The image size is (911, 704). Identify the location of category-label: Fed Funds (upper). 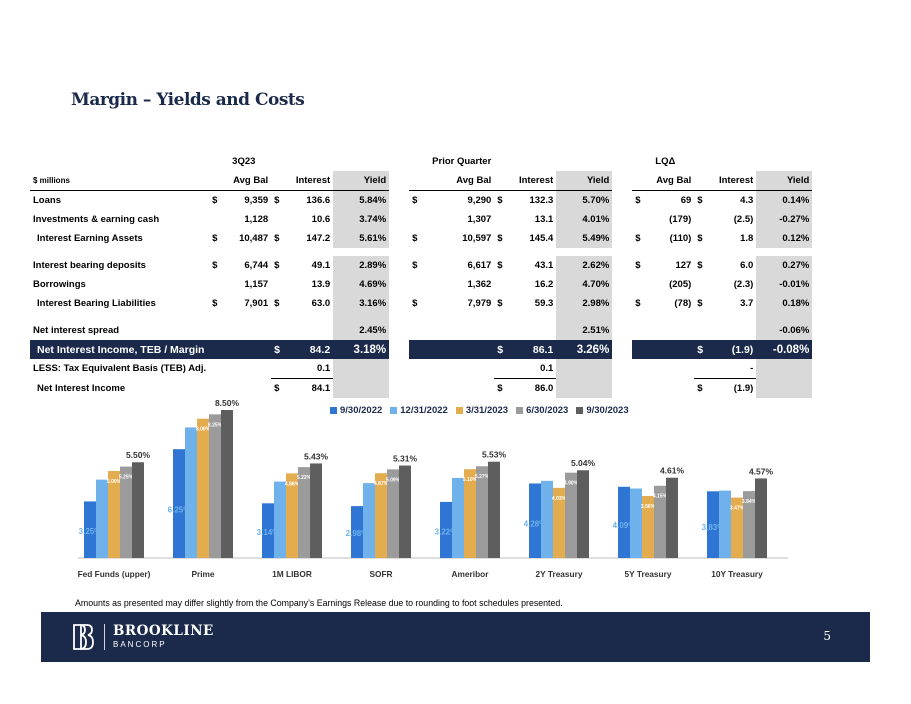
(114, 574).